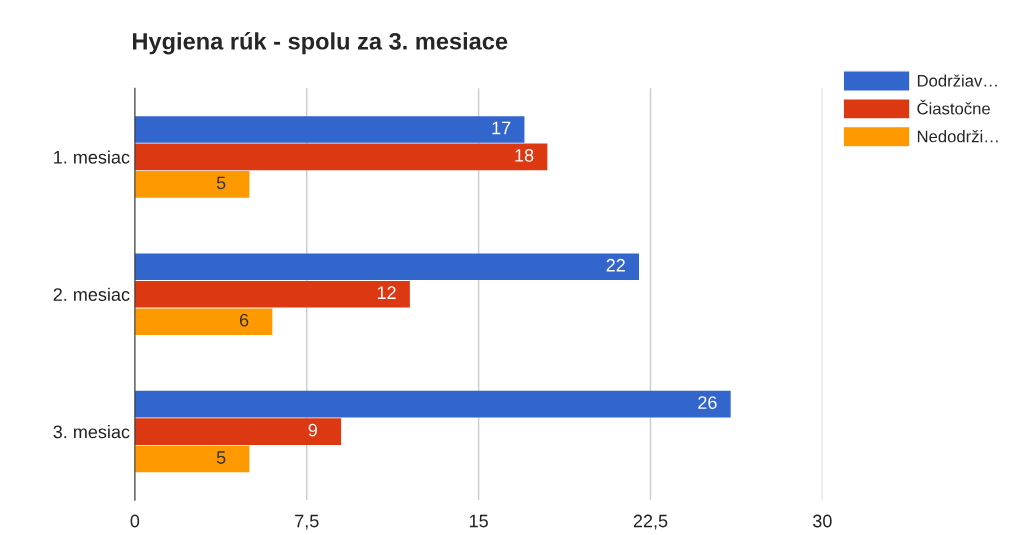 This screenshot has height=535, width=1014. What do you see at coordinates (91, 294) in the screenshot?
I see `y-tick-label: 2. mesiac` at bounding box center [91, 294].